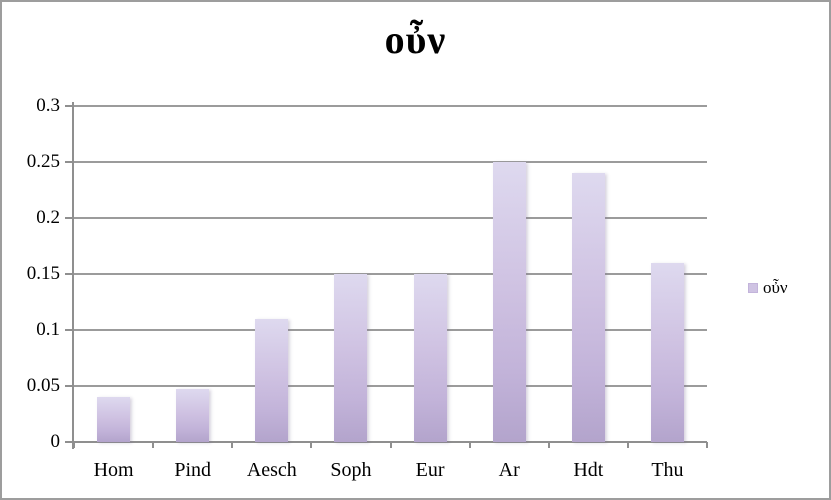  Describe the element at coordinates (588, 470) in the screenshot. I see `x-axis-label-hdt: Hdt` at that location.